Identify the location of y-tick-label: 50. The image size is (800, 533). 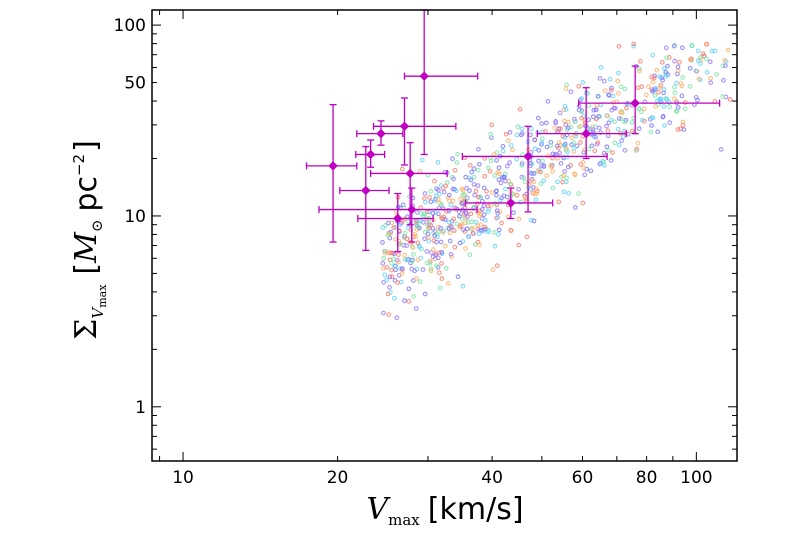
(135, 84).